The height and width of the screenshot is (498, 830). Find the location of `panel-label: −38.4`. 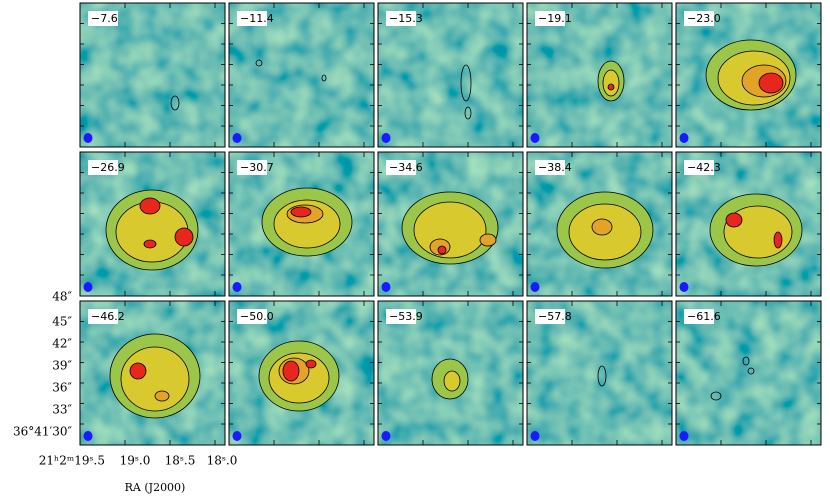

panel-label: −38.4 is located at coordinates (555, 167).